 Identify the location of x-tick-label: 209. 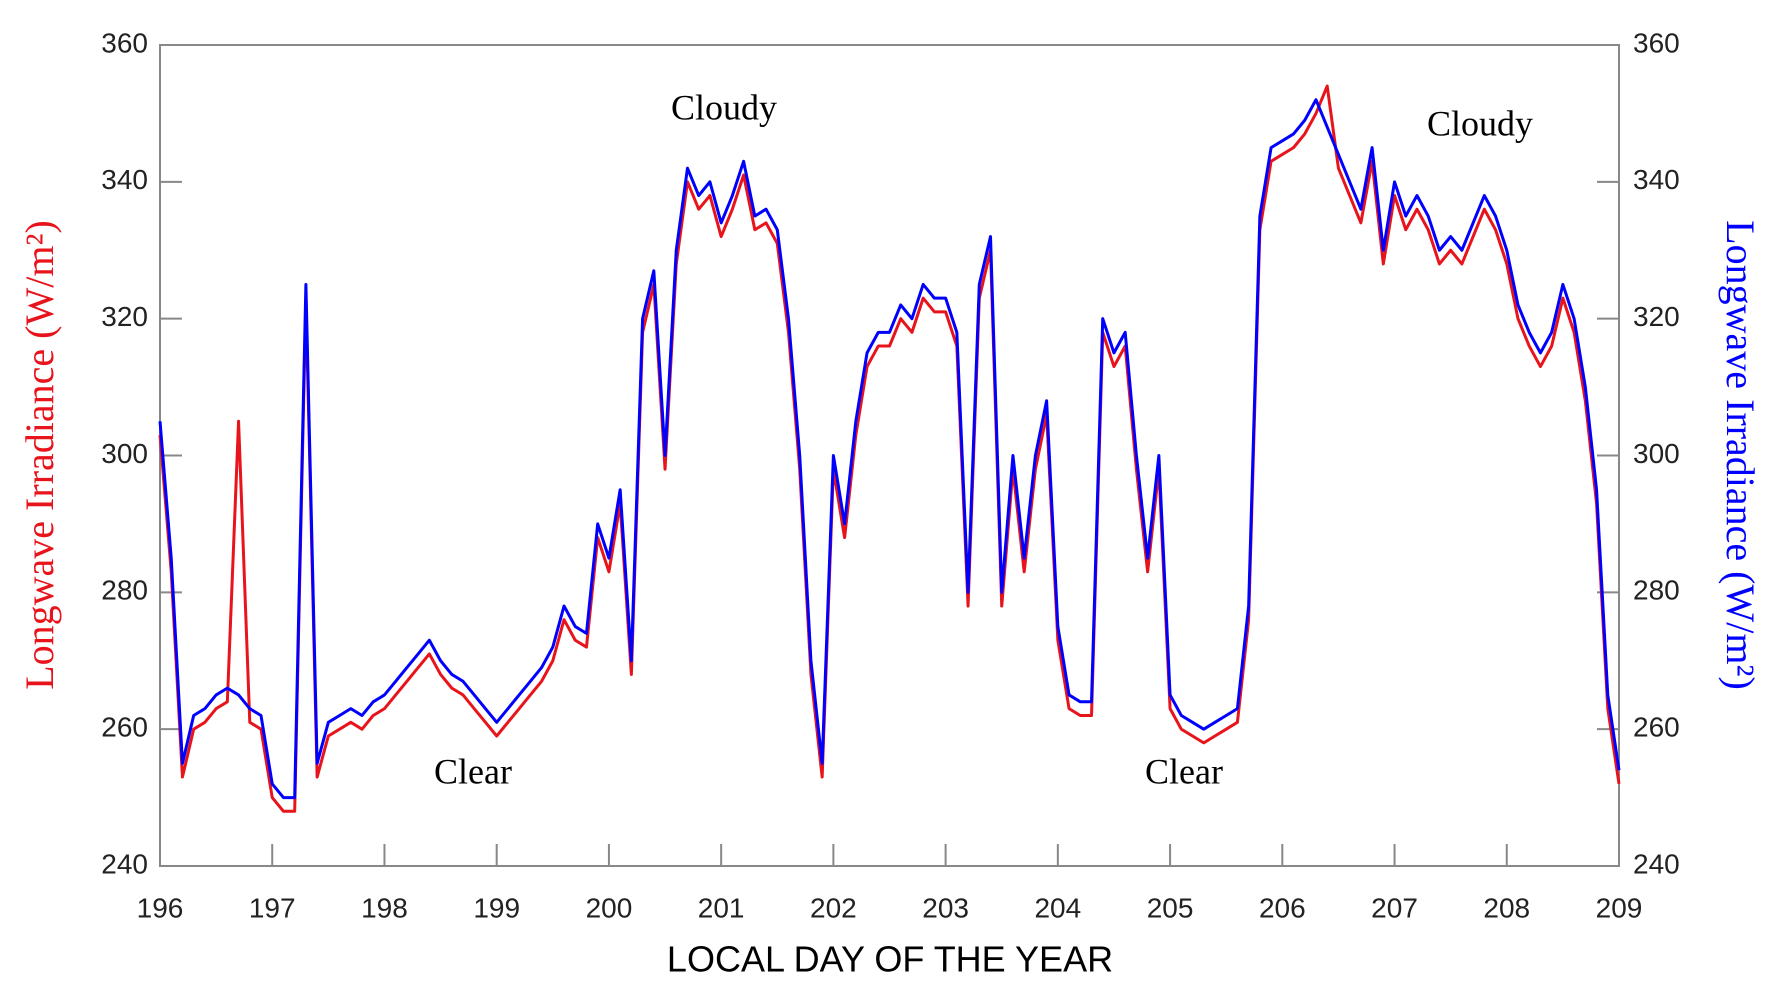
(1619, 907).